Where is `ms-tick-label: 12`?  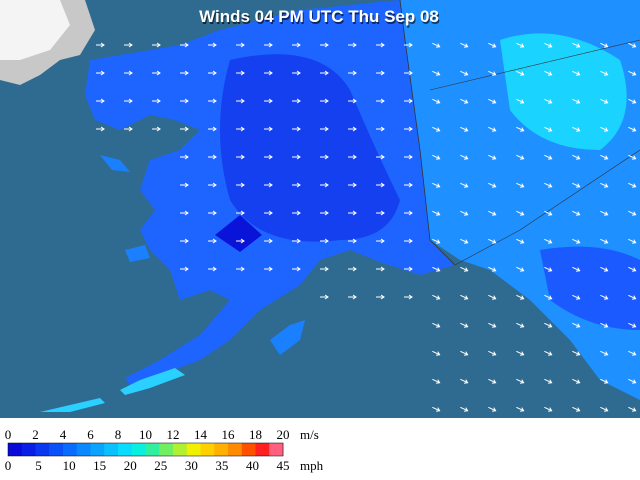
ms-tick-label: 12 is located at coordinates (173, 434).